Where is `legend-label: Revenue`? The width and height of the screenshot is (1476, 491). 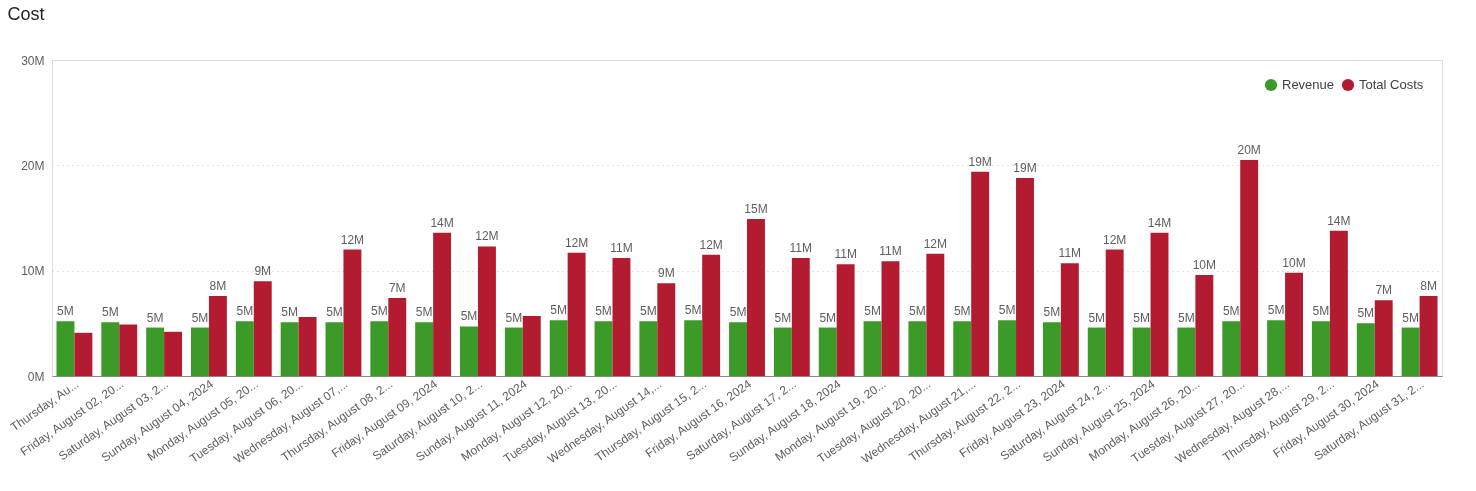 legend-label: Revenue is located at coordinates (1308, 84).